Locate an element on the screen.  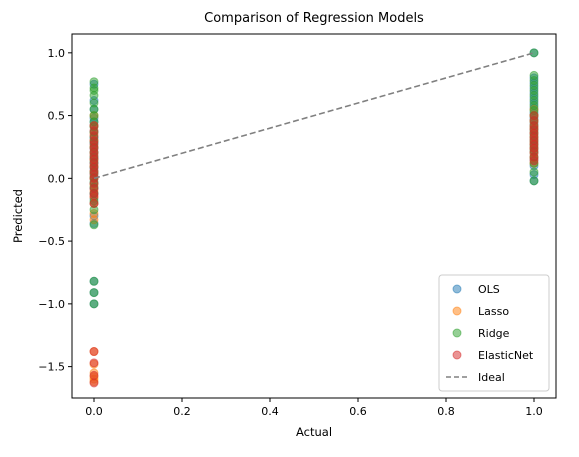
x-axis-label: Actual is located at coordinates (314, 432).